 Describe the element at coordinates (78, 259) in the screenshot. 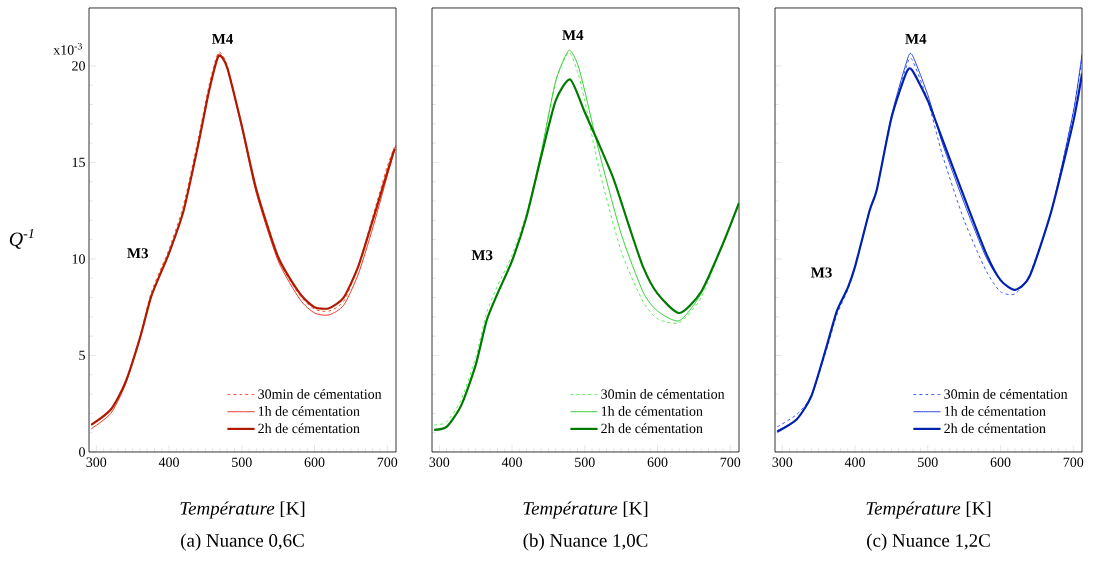

I see `y-tick-label: 10` at that location.